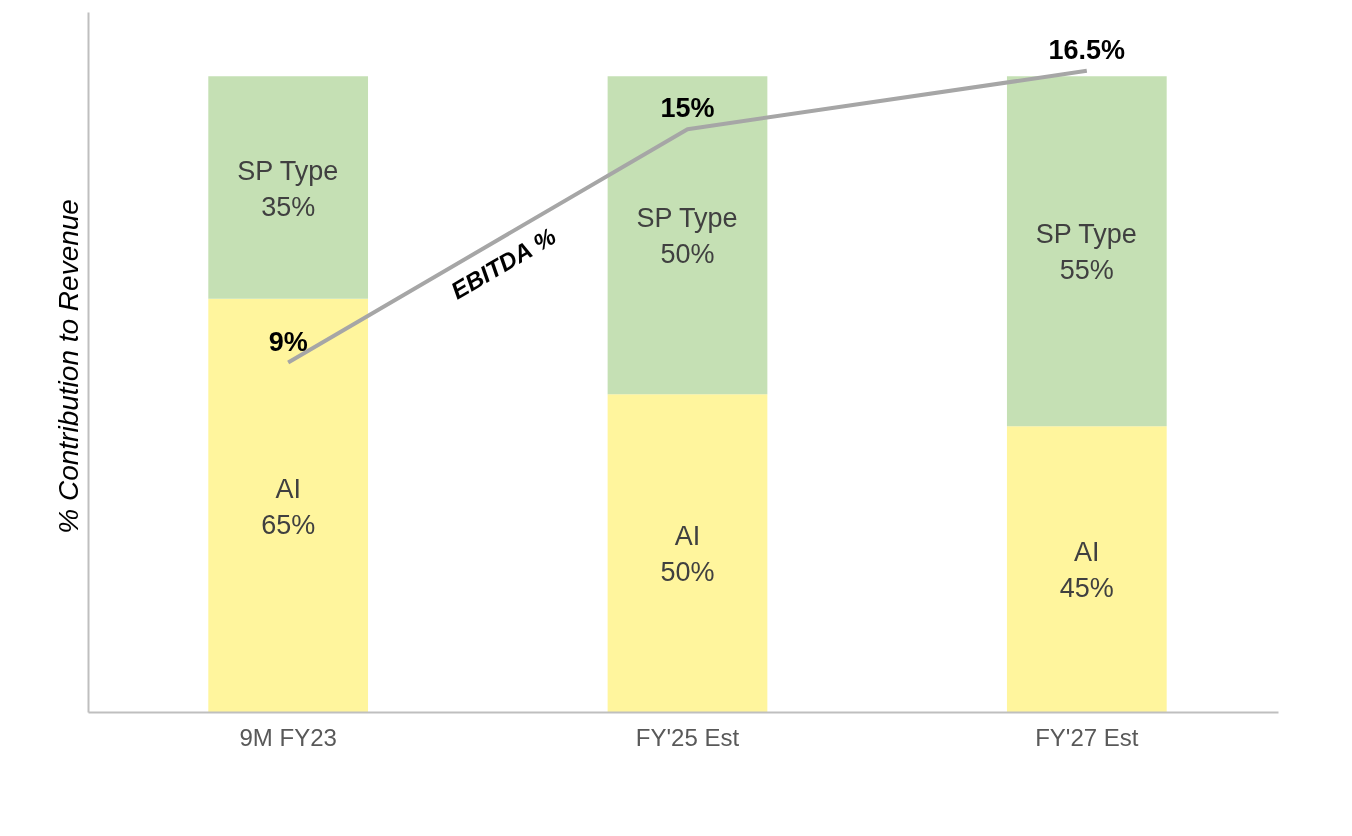  Describe the element at coordinates (288, 524) in the screenshot. I see `data-label: 65%` at that location.